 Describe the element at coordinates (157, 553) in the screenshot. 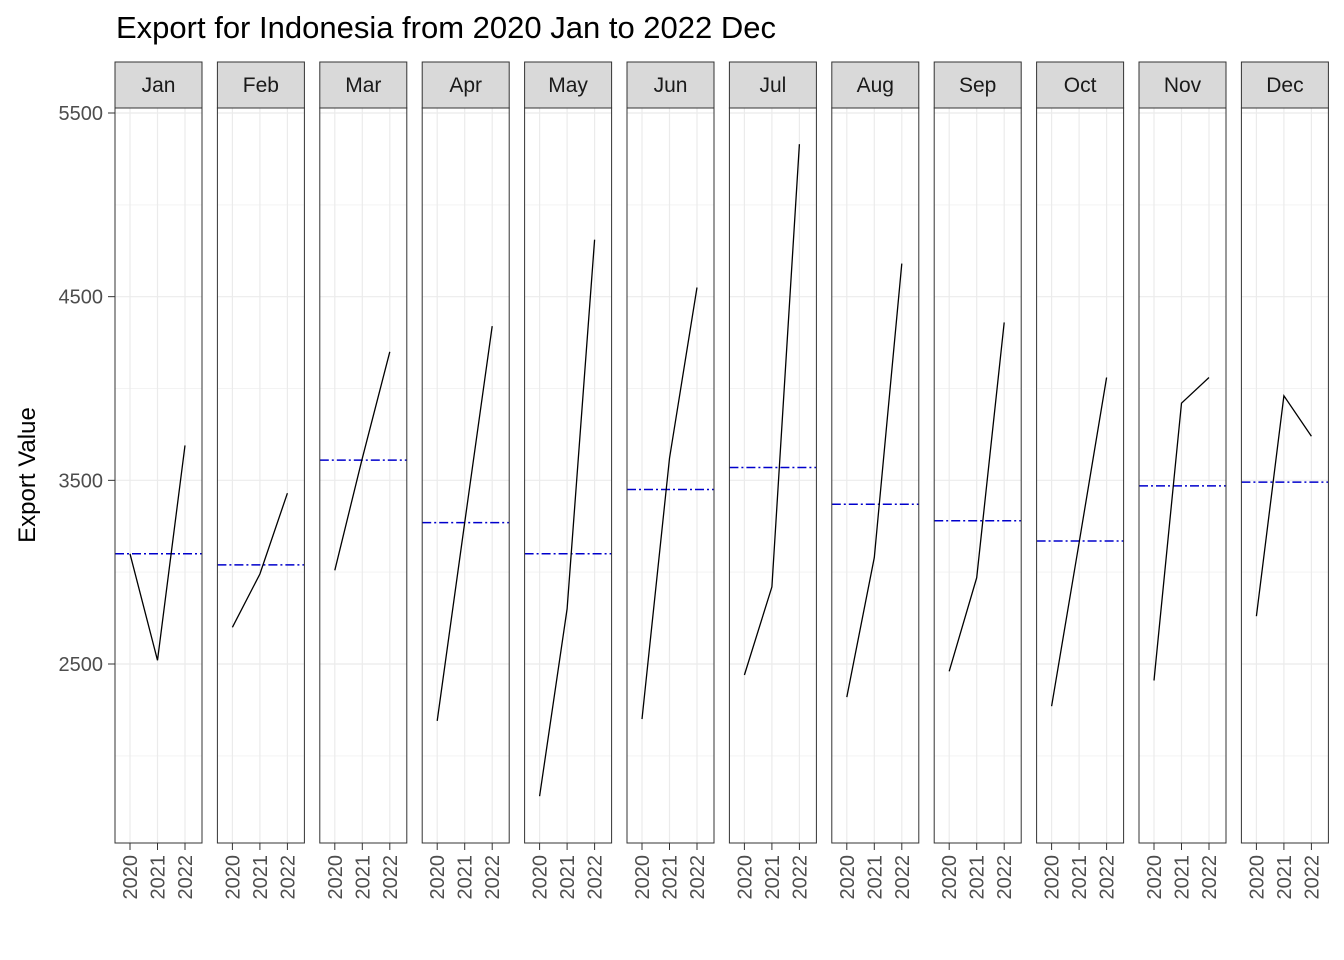

I see `series-line-jan` at that location.